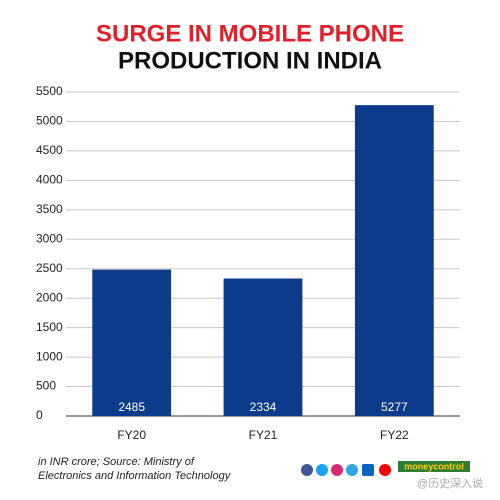 The height and width of the screenshot is (500, 500). I want to click on y-tick-label: 2500, so click(49, 268).